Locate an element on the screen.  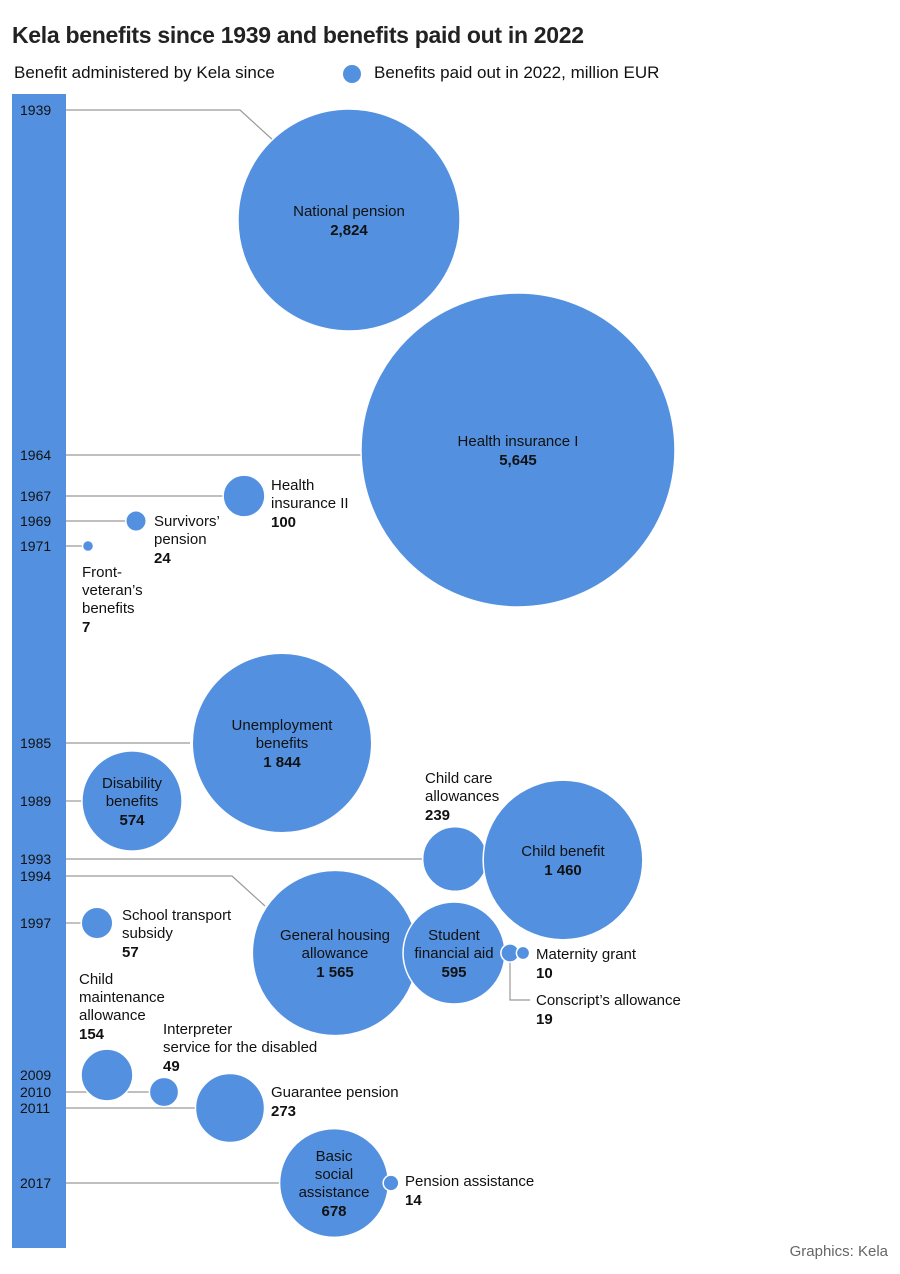
benefit-value: 14 is located at coordinates (413, 1200).